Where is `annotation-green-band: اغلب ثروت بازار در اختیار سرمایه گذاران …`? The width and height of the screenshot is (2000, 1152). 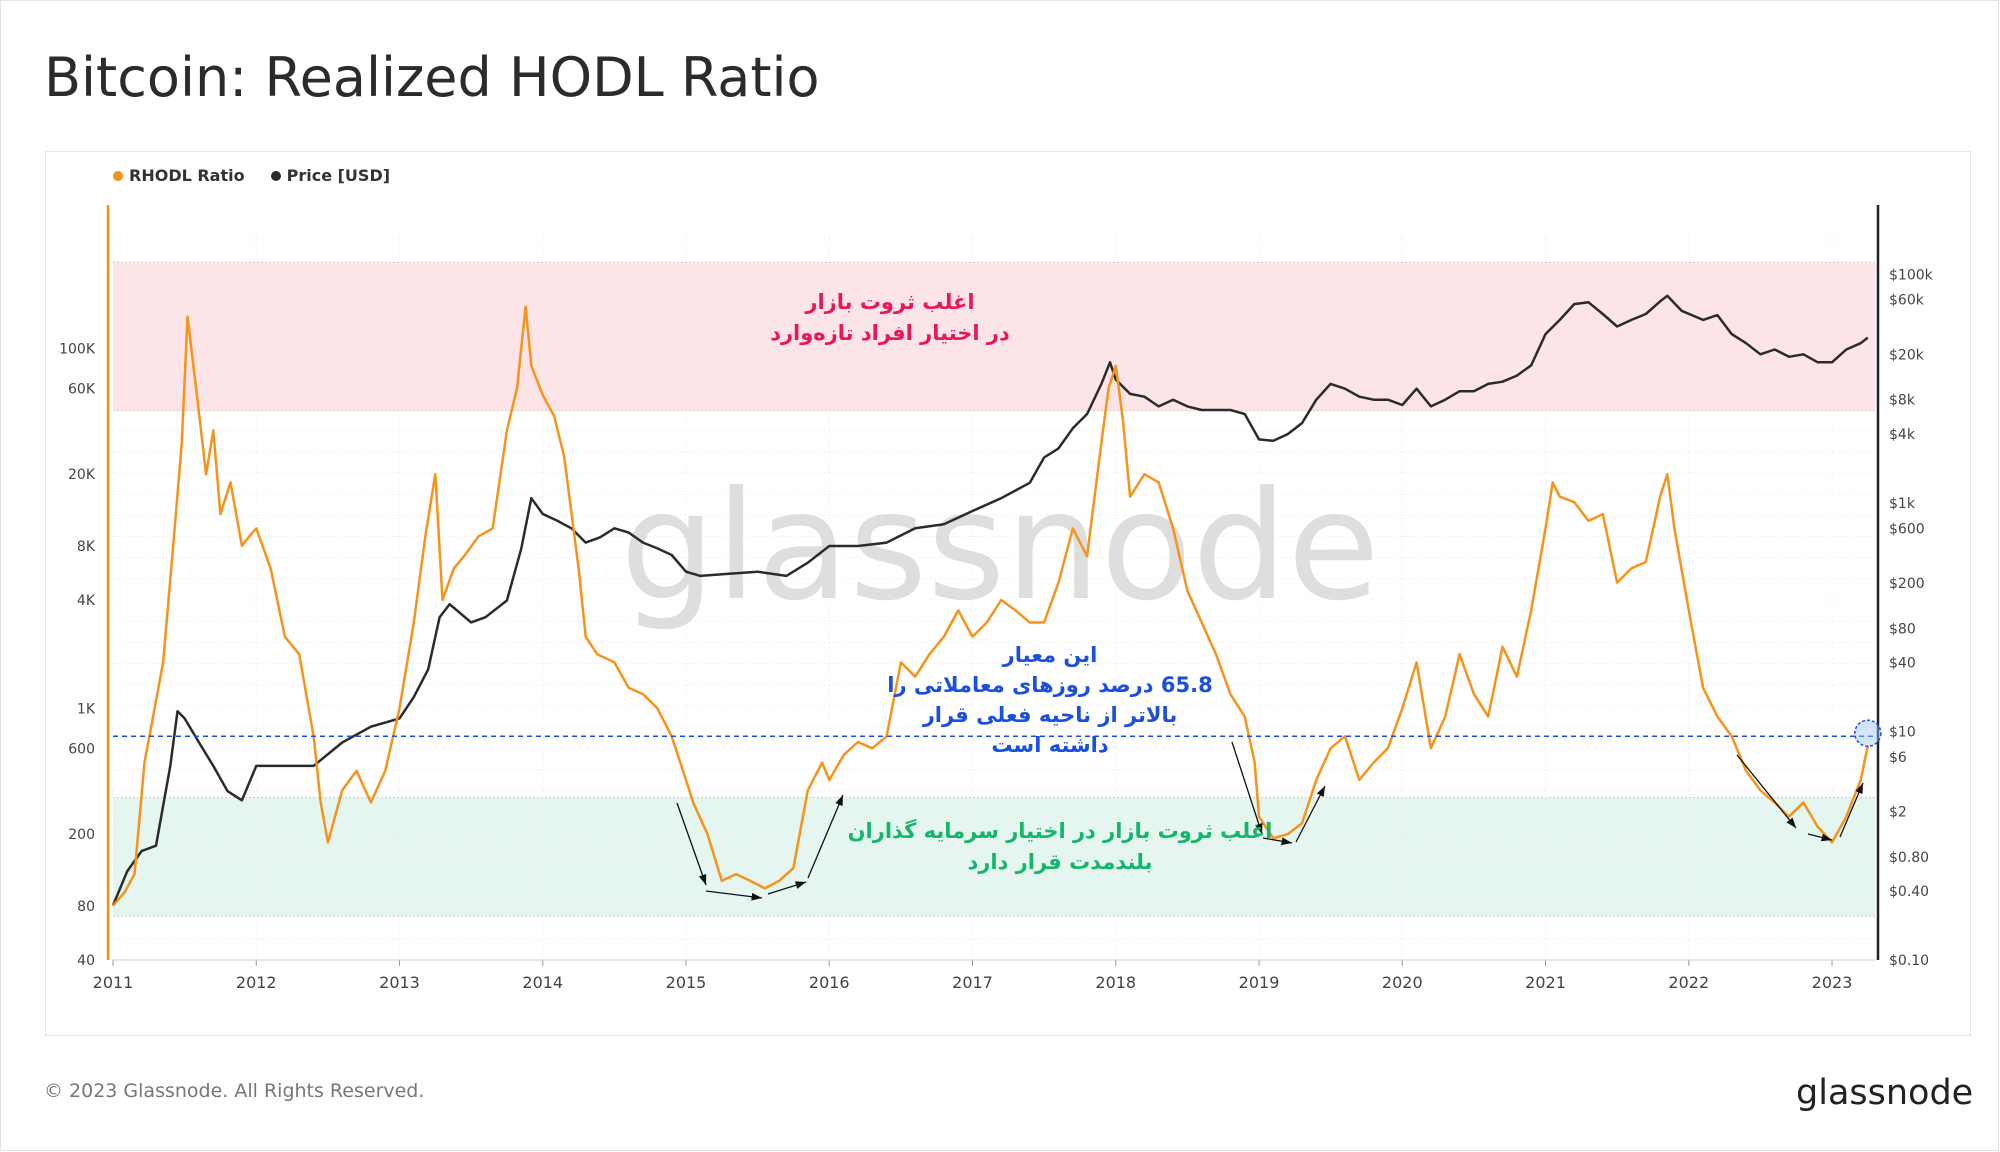 annotation-green-band: اغلب ثروت بازار در اختیار سرمایه گذاران … is located at coordinates (1060, 847).